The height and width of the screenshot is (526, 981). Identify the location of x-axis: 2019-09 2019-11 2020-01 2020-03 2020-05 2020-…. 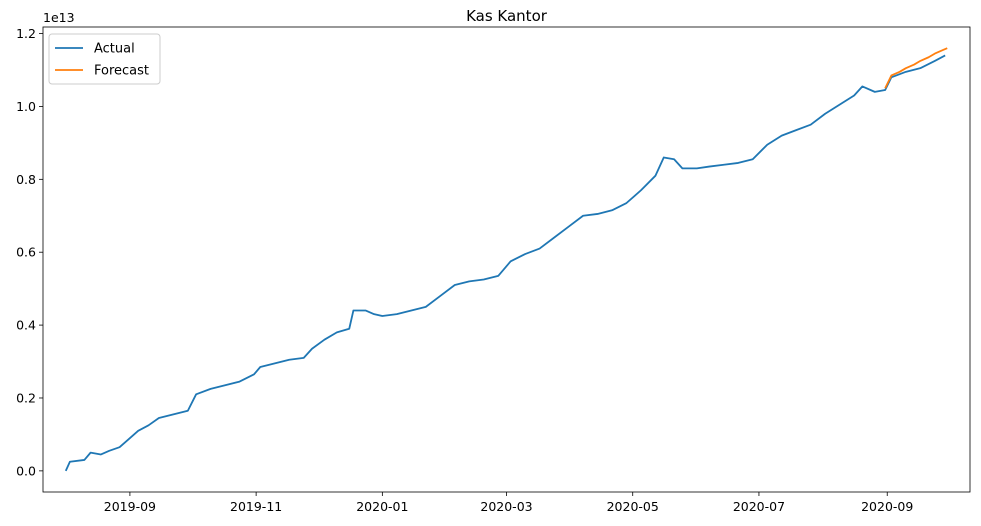
(508, 503).